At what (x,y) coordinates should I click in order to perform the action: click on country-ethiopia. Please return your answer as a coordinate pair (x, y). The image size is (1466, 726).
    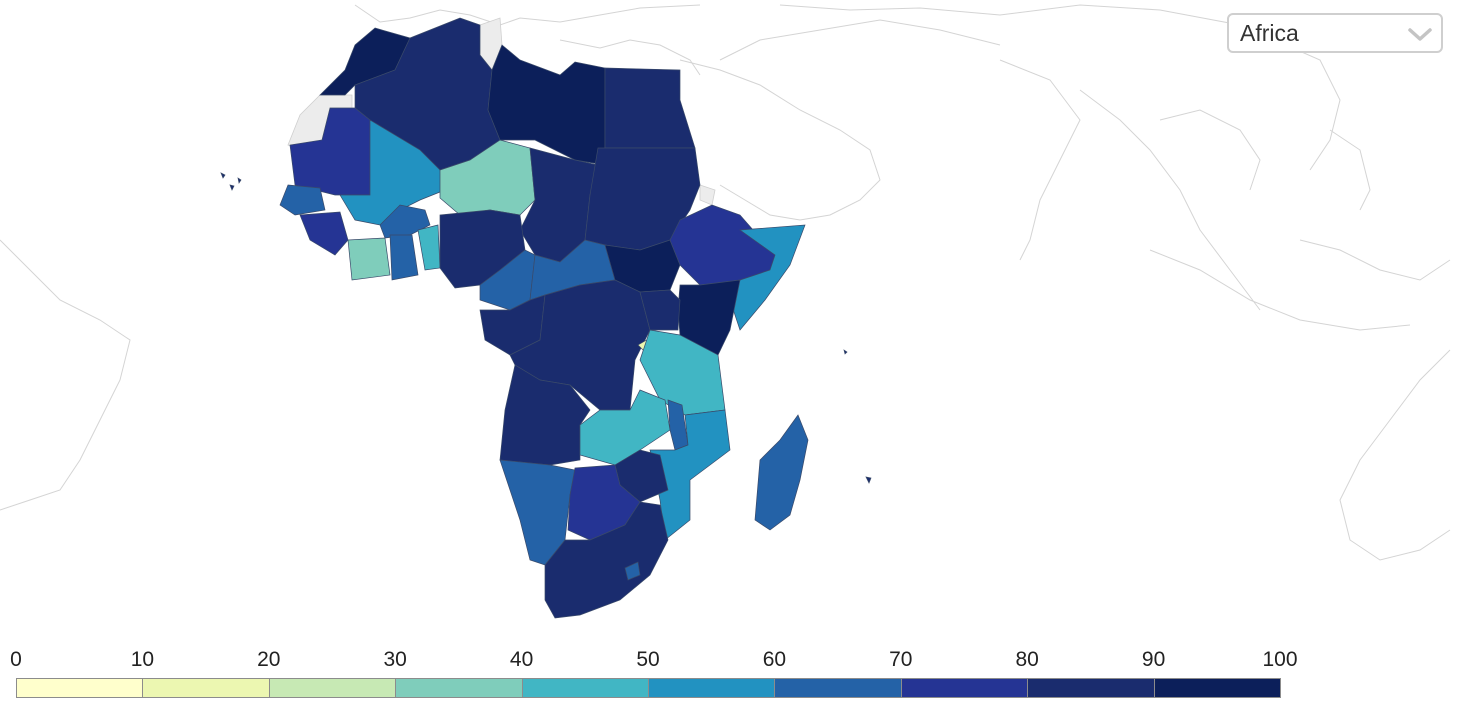
    Looking at the image, I should click on (722, 245).